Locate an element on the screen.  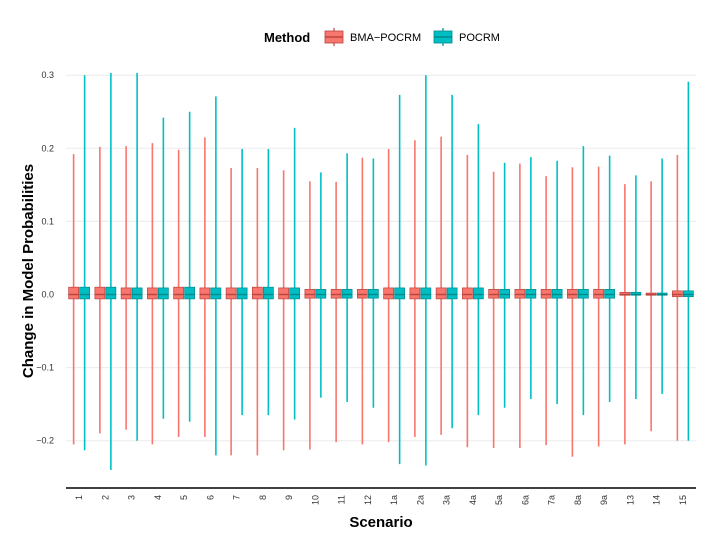
box-pocrm-8a is located at coordinates (583, 281).